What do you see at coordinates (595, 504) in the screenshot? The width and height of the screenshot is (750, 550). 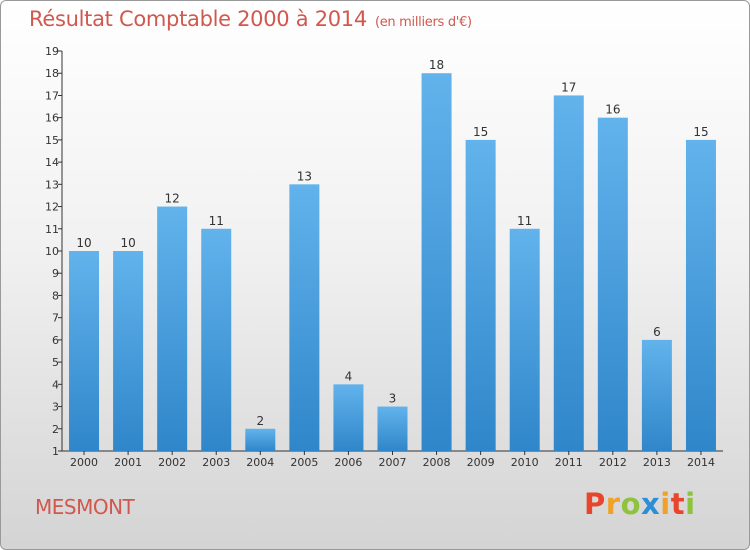 I see `logo-letter: P` at bounding box center [595, 504].